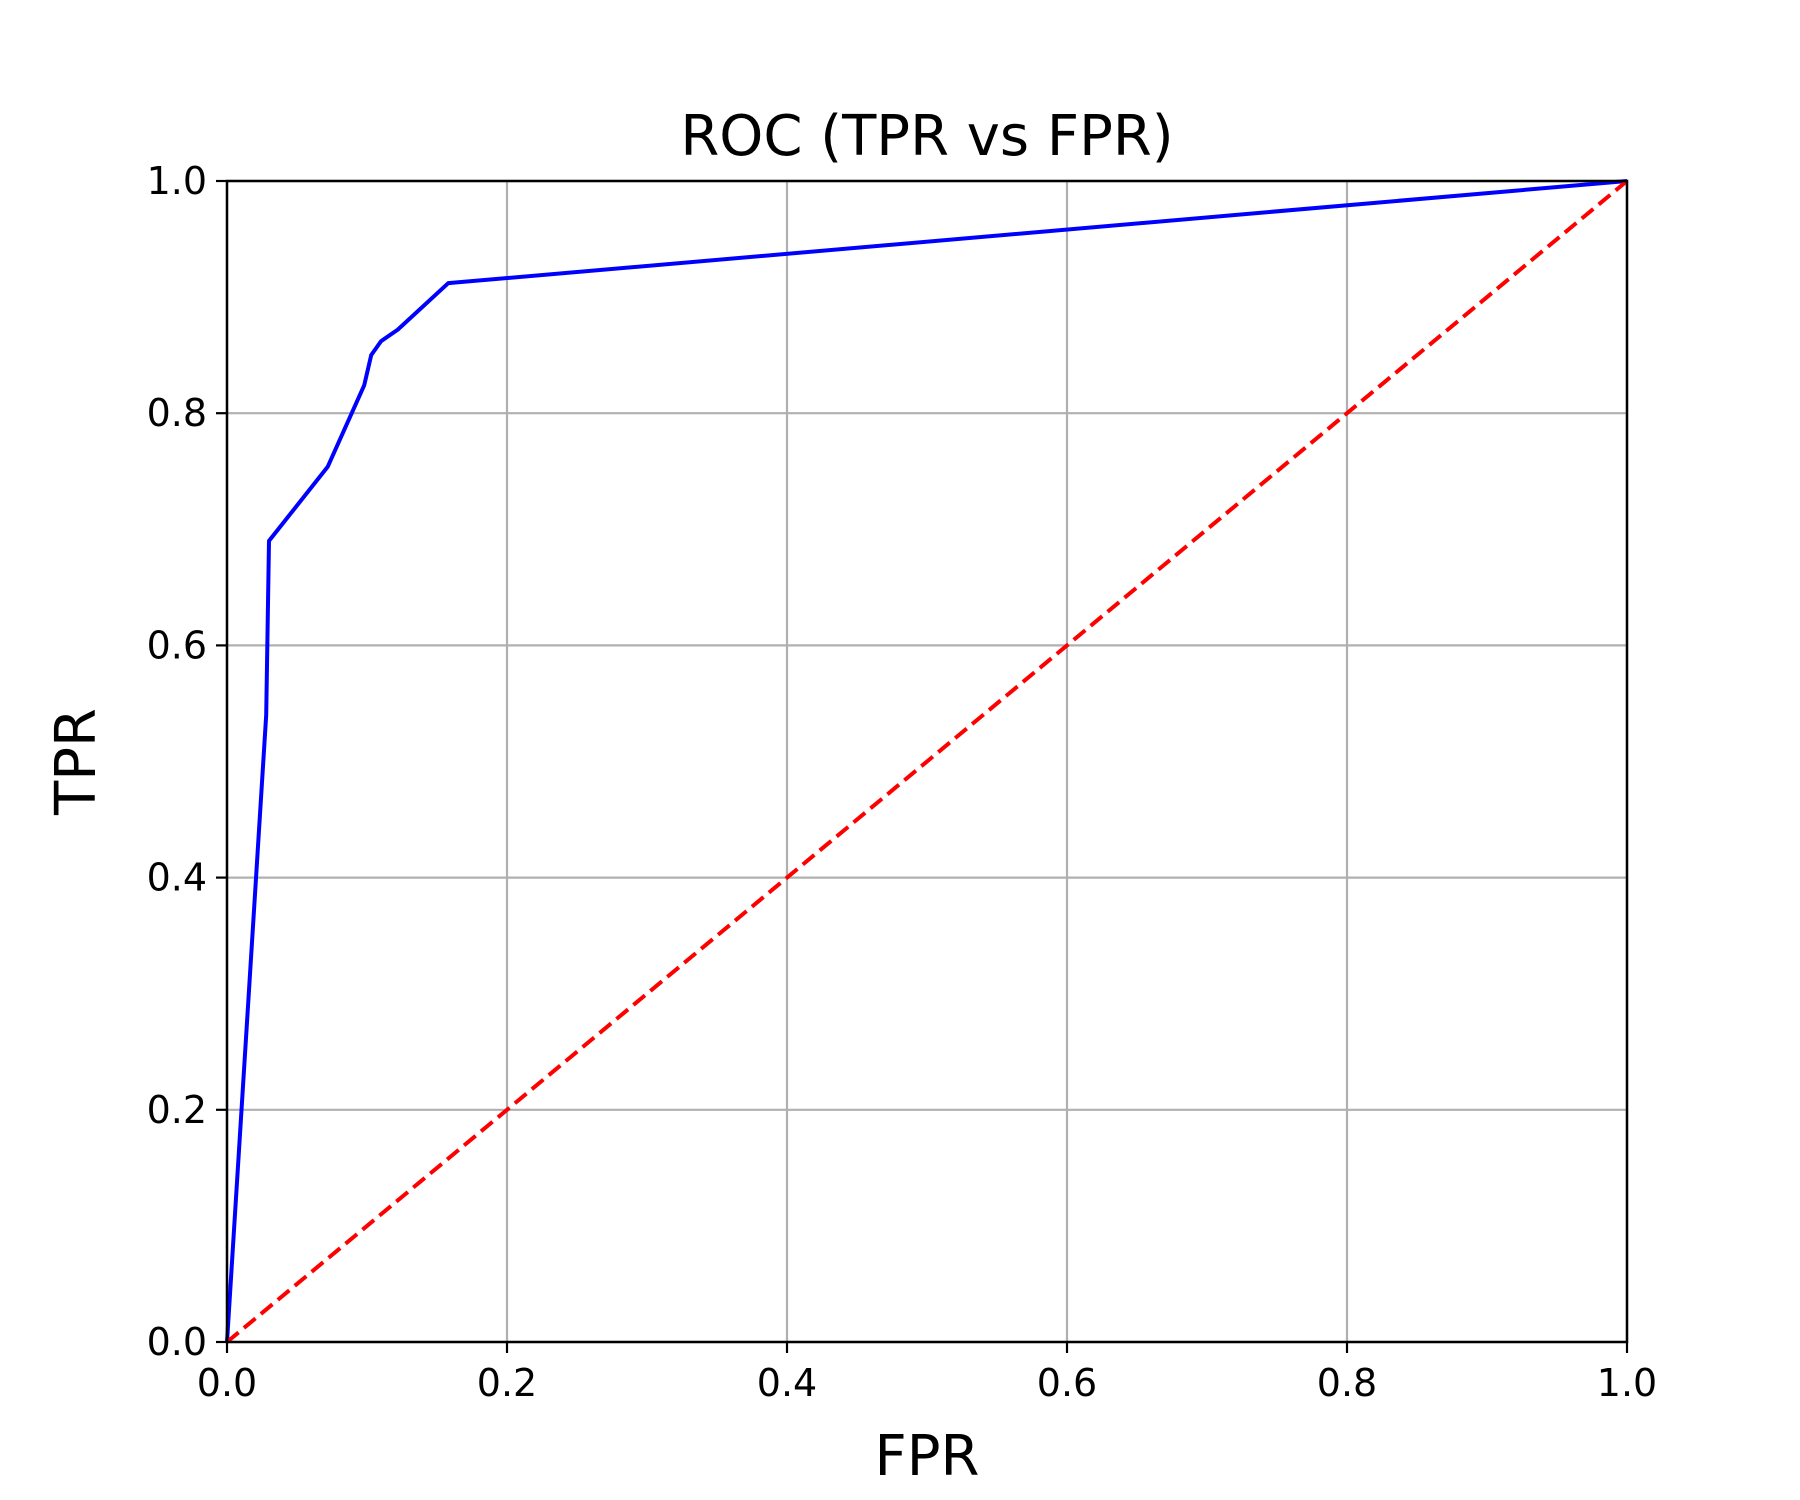 This screenshot has width=1800, height=1500. Describe the element at coordinates (507, 1383) in the screenshot. I see `x-tick-label: 0.2` at that location.